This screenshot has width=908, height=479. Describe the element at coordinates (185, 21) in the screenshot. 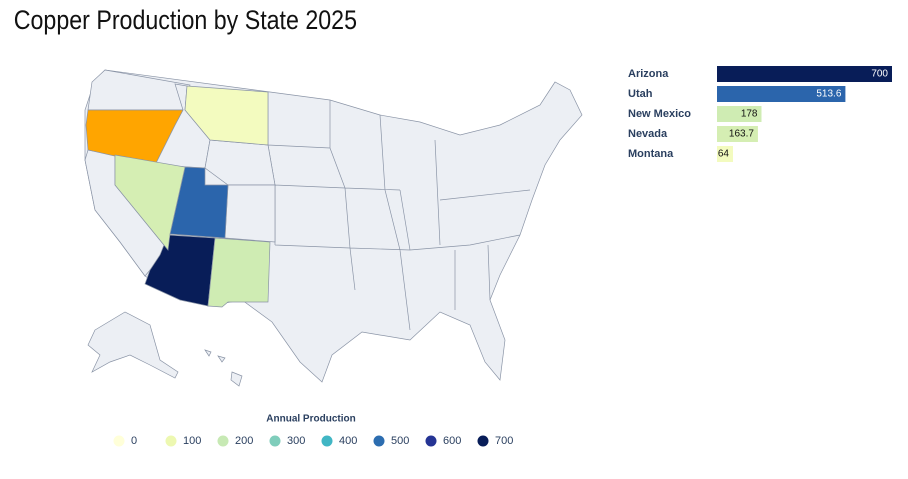

I see `chart-title: Copper Production by State 2025` at that location.